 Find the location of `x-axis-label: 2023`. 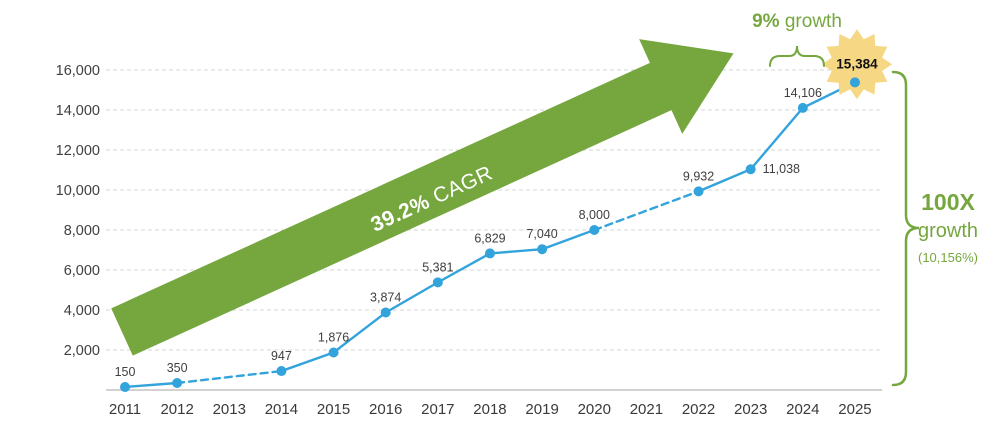

x-axis-label: 2023 is located at coordinates (750, 409).